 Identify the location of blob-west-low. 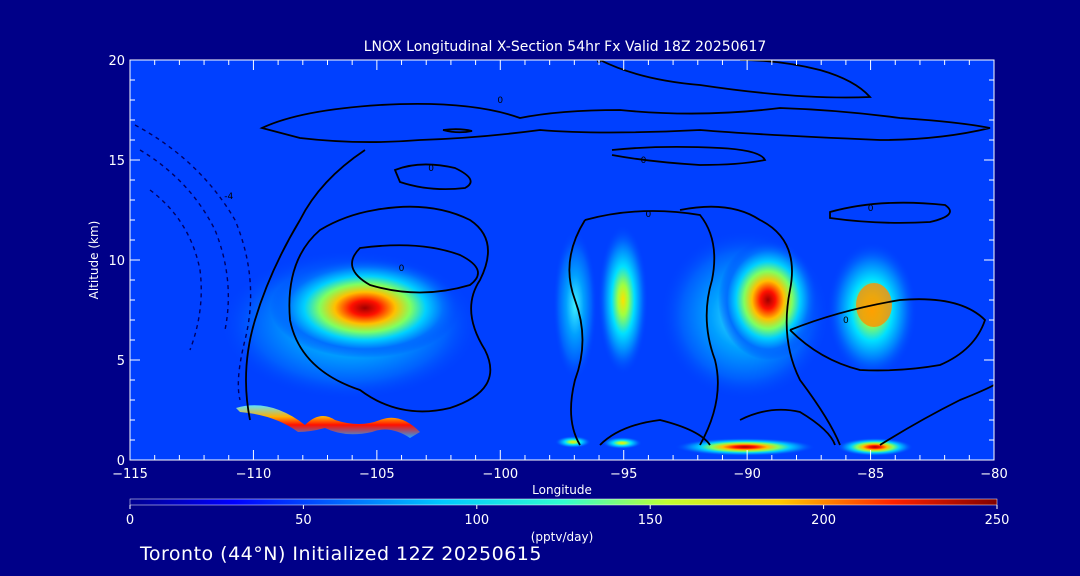
(328, 421).